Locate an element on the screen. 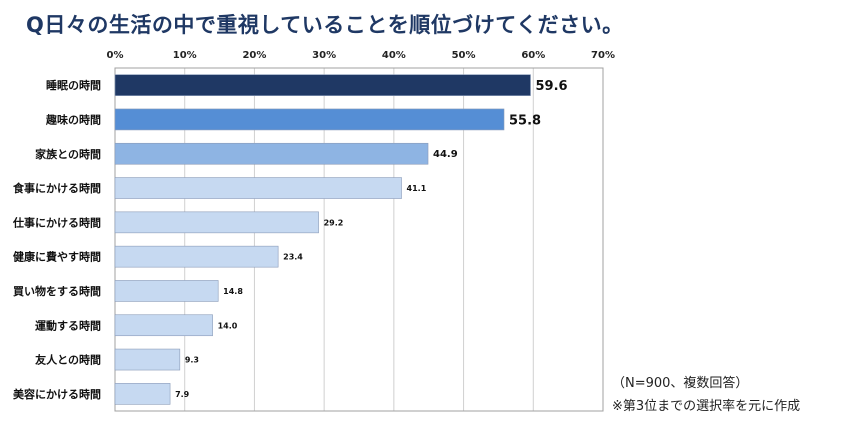  category-label: 仕事にかける時間 is located at coordinates (56, 222).